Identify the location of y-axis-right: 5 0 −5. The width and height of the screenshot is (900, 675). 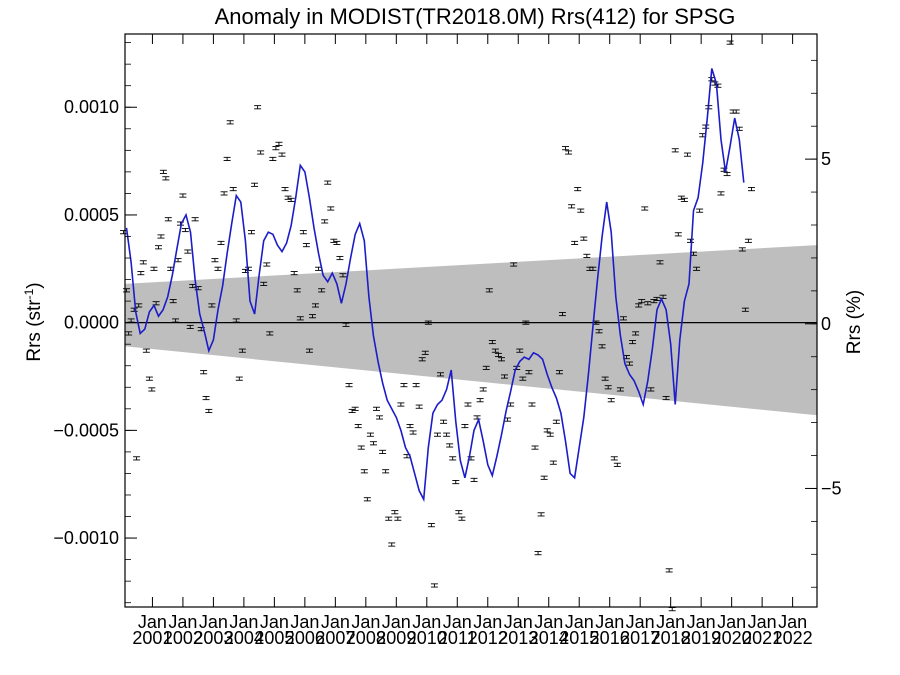
(823, 323).